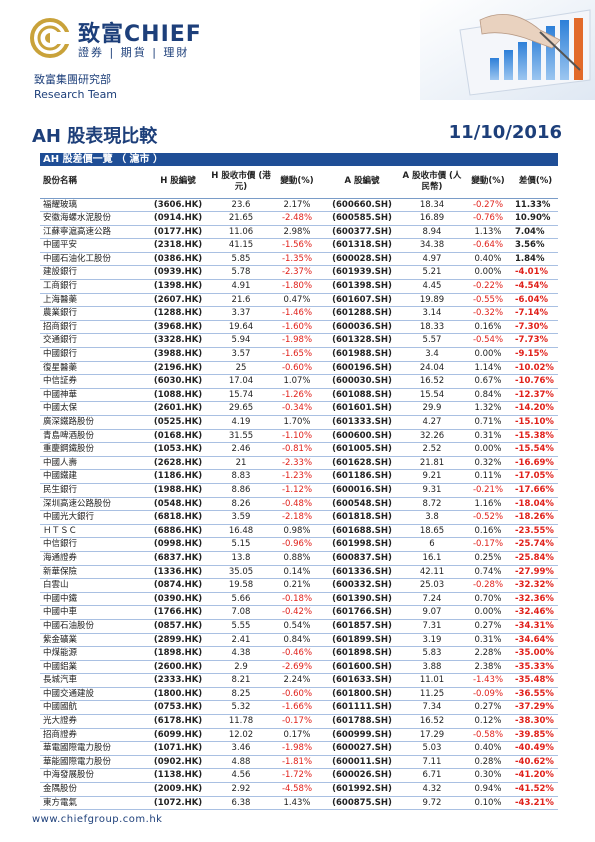 The image size is (595, 842). I want to click on cell-h-code: (2628.HK), so click(178, 463).